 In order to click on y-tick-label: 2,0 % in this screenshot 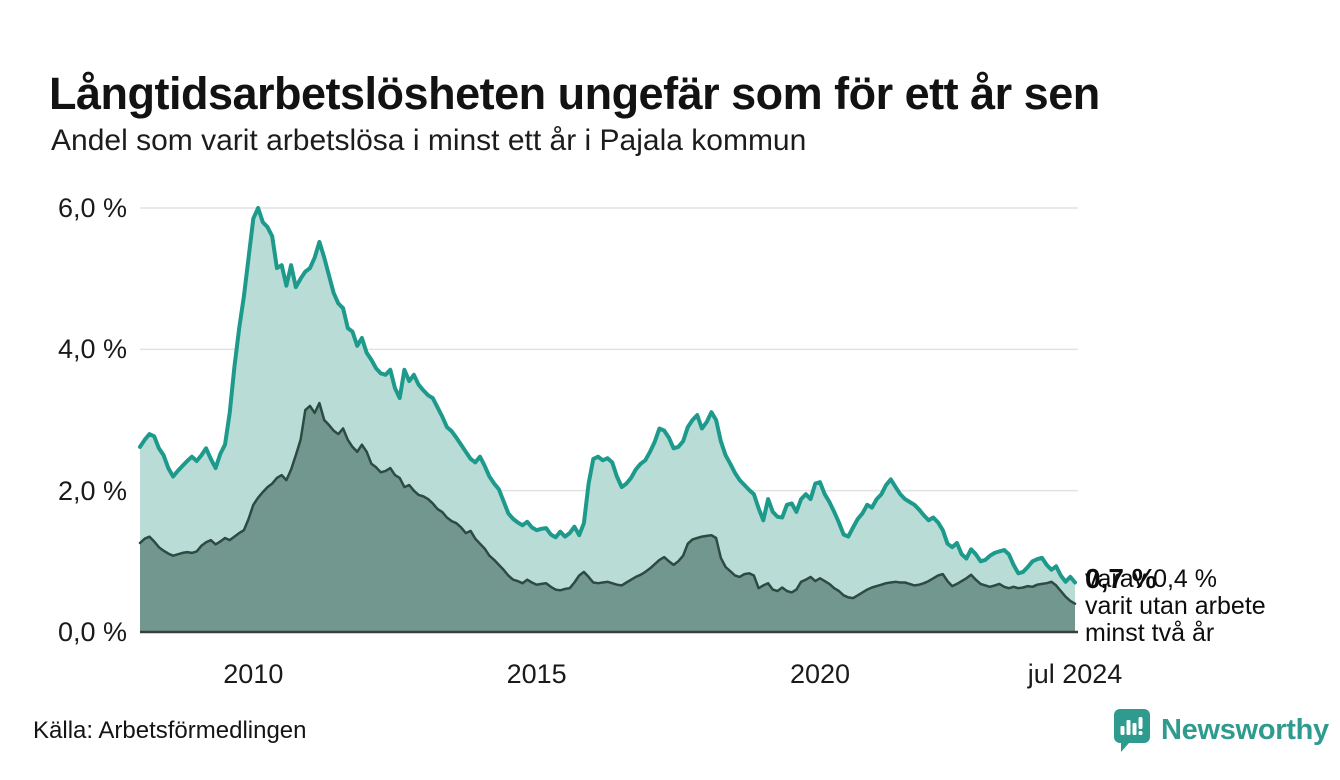, I will do `click(92, 490)`.